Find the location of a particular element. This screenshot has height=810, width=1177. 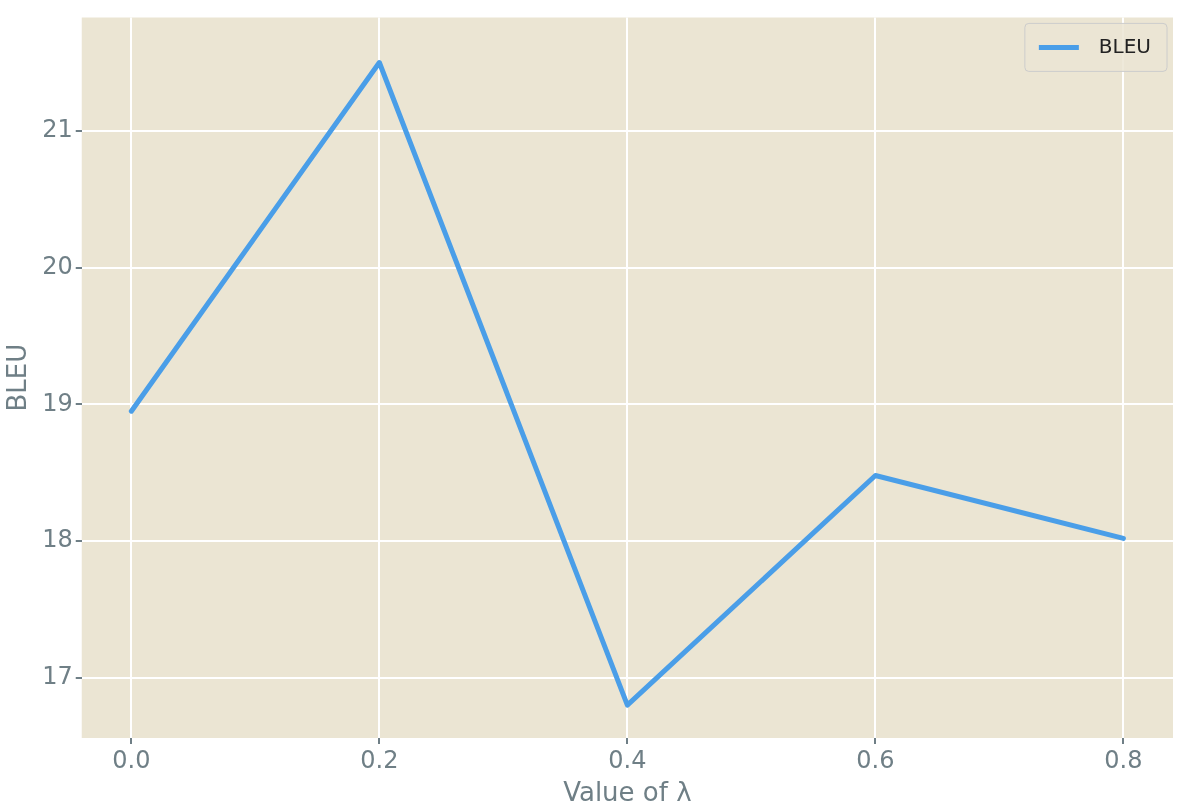

y-tick-label: 20 is located at coordinates (57, 265).